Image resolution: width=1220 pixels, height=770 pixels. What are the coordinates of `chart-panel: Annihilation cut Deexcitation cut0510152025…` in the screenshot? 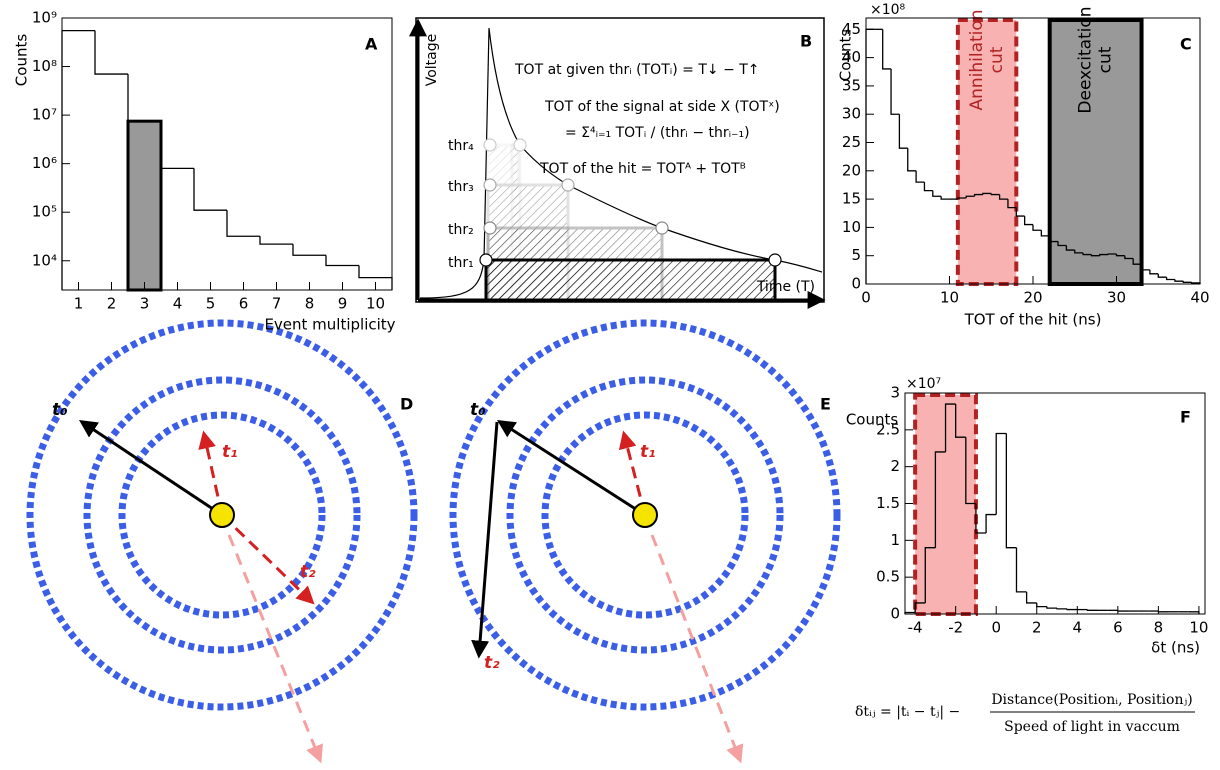 It's located at (1023, 165).